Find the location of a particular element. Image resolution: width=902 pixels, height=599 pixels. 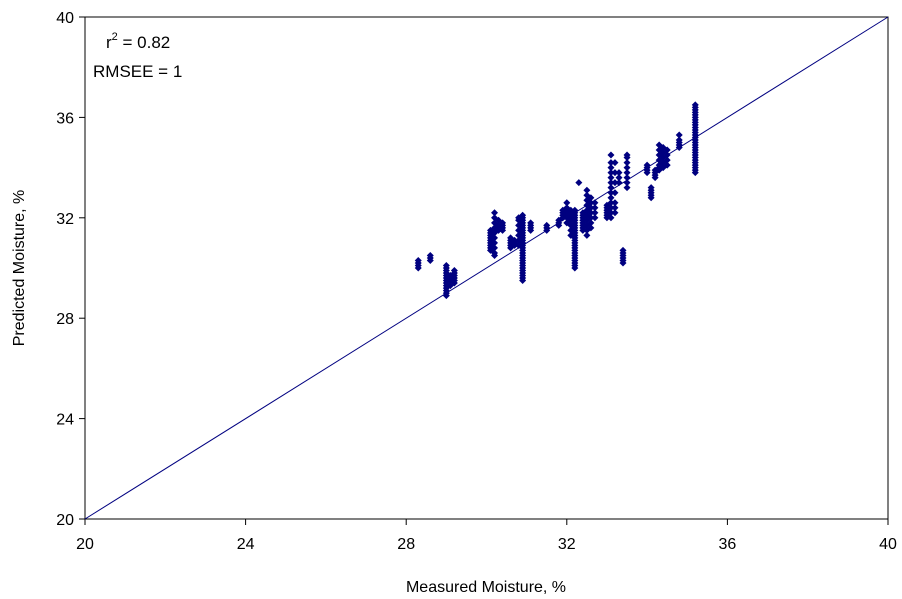

x-tick-label: 24 is located at coordinates (246, 544).